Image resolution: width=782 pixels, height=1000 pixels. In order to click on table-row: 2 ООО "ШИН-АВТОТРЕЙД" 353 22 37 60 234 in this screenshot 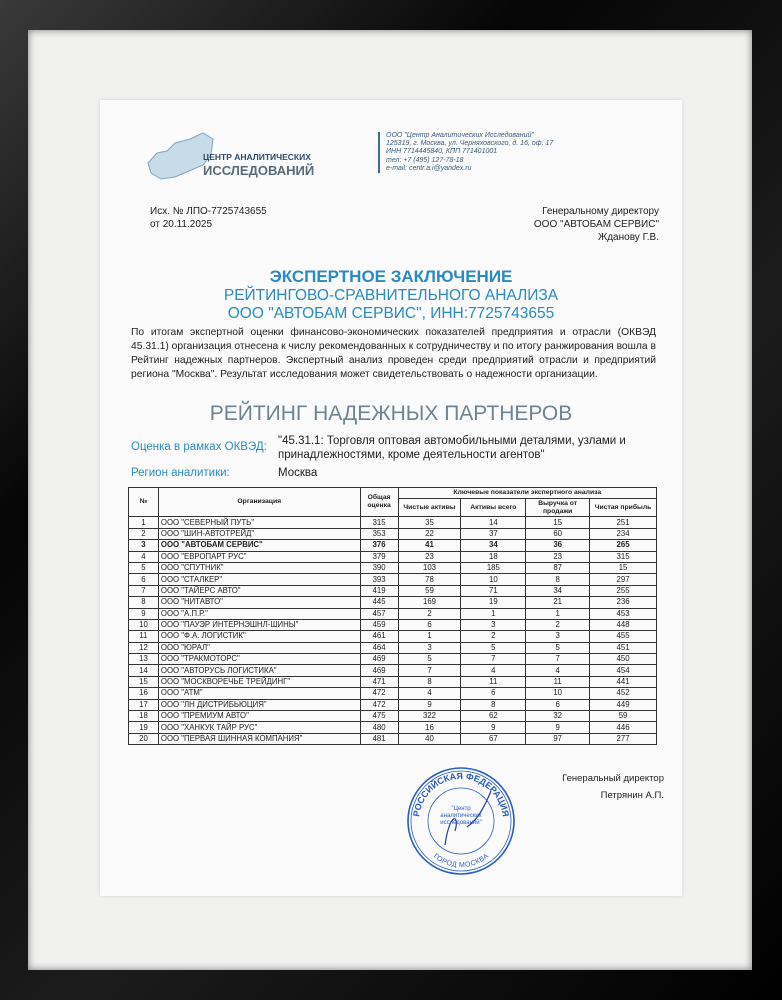, I will do `click(392, 534)`.